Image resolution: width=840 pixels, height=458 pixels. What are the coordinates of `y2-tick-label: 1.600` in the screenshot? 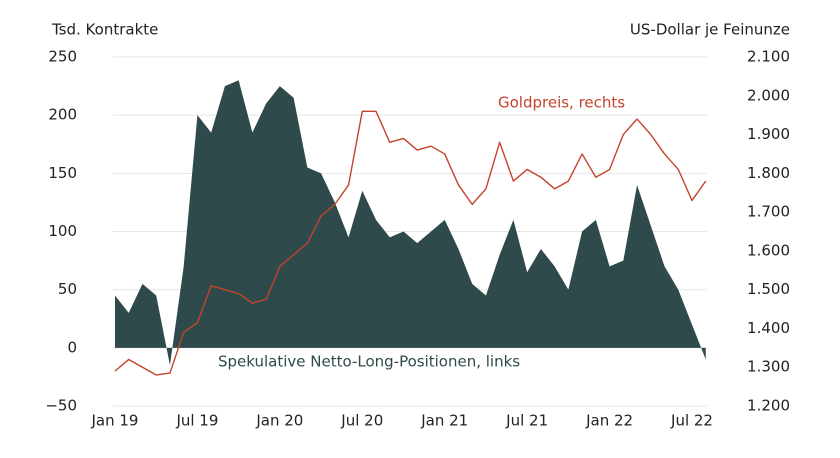 It's located at (768, 250).